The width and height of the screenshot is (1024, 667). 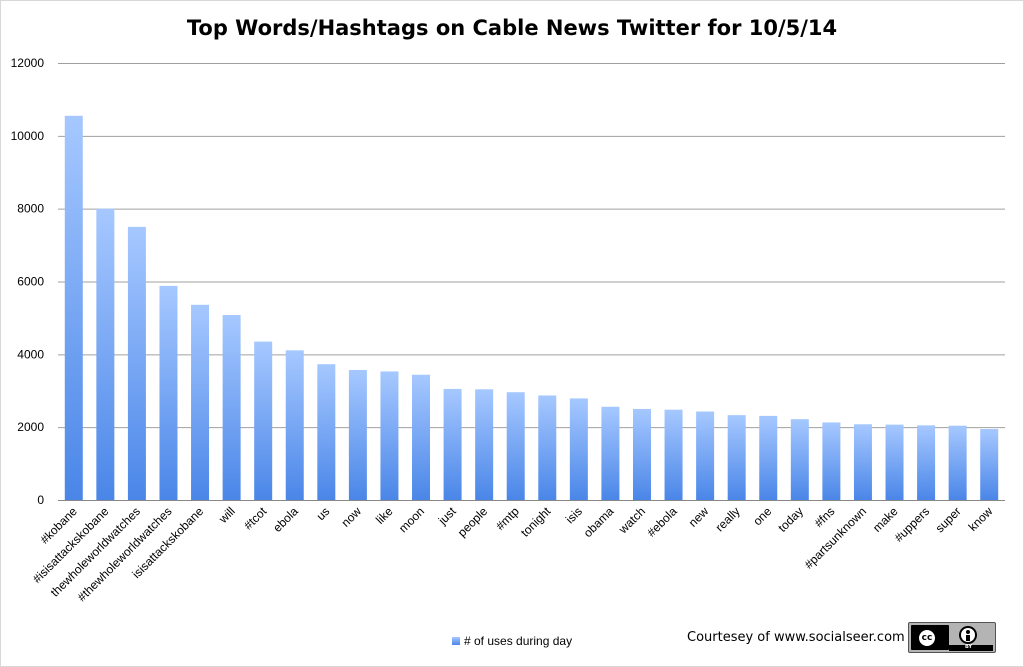 What do you see at coordinates (323, 513) in the screenshot?
I see `x-category-label: us` at bounding box center [323, 513].